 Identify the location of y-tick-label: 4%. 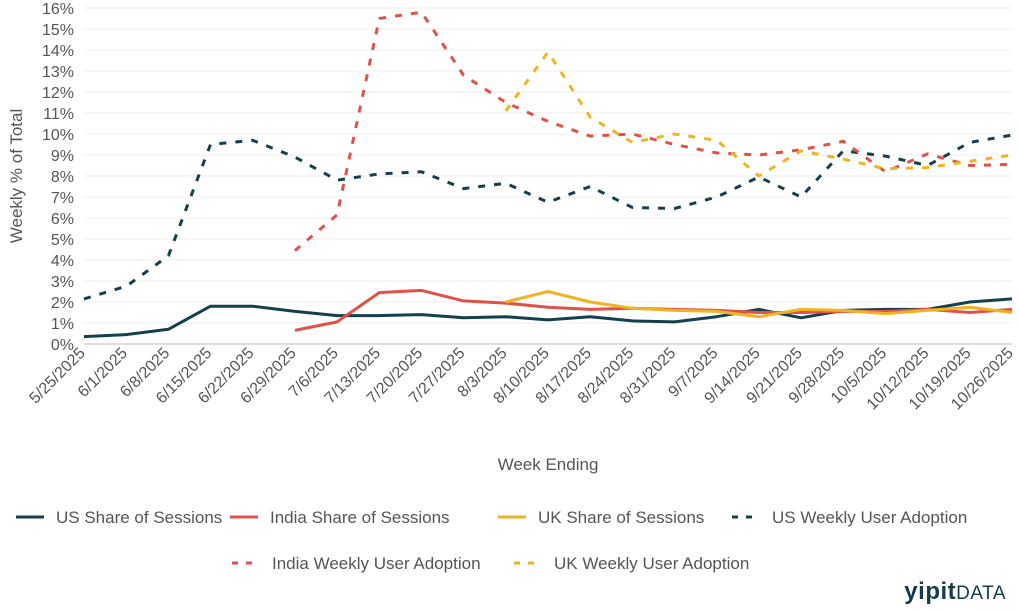
(62, 261).